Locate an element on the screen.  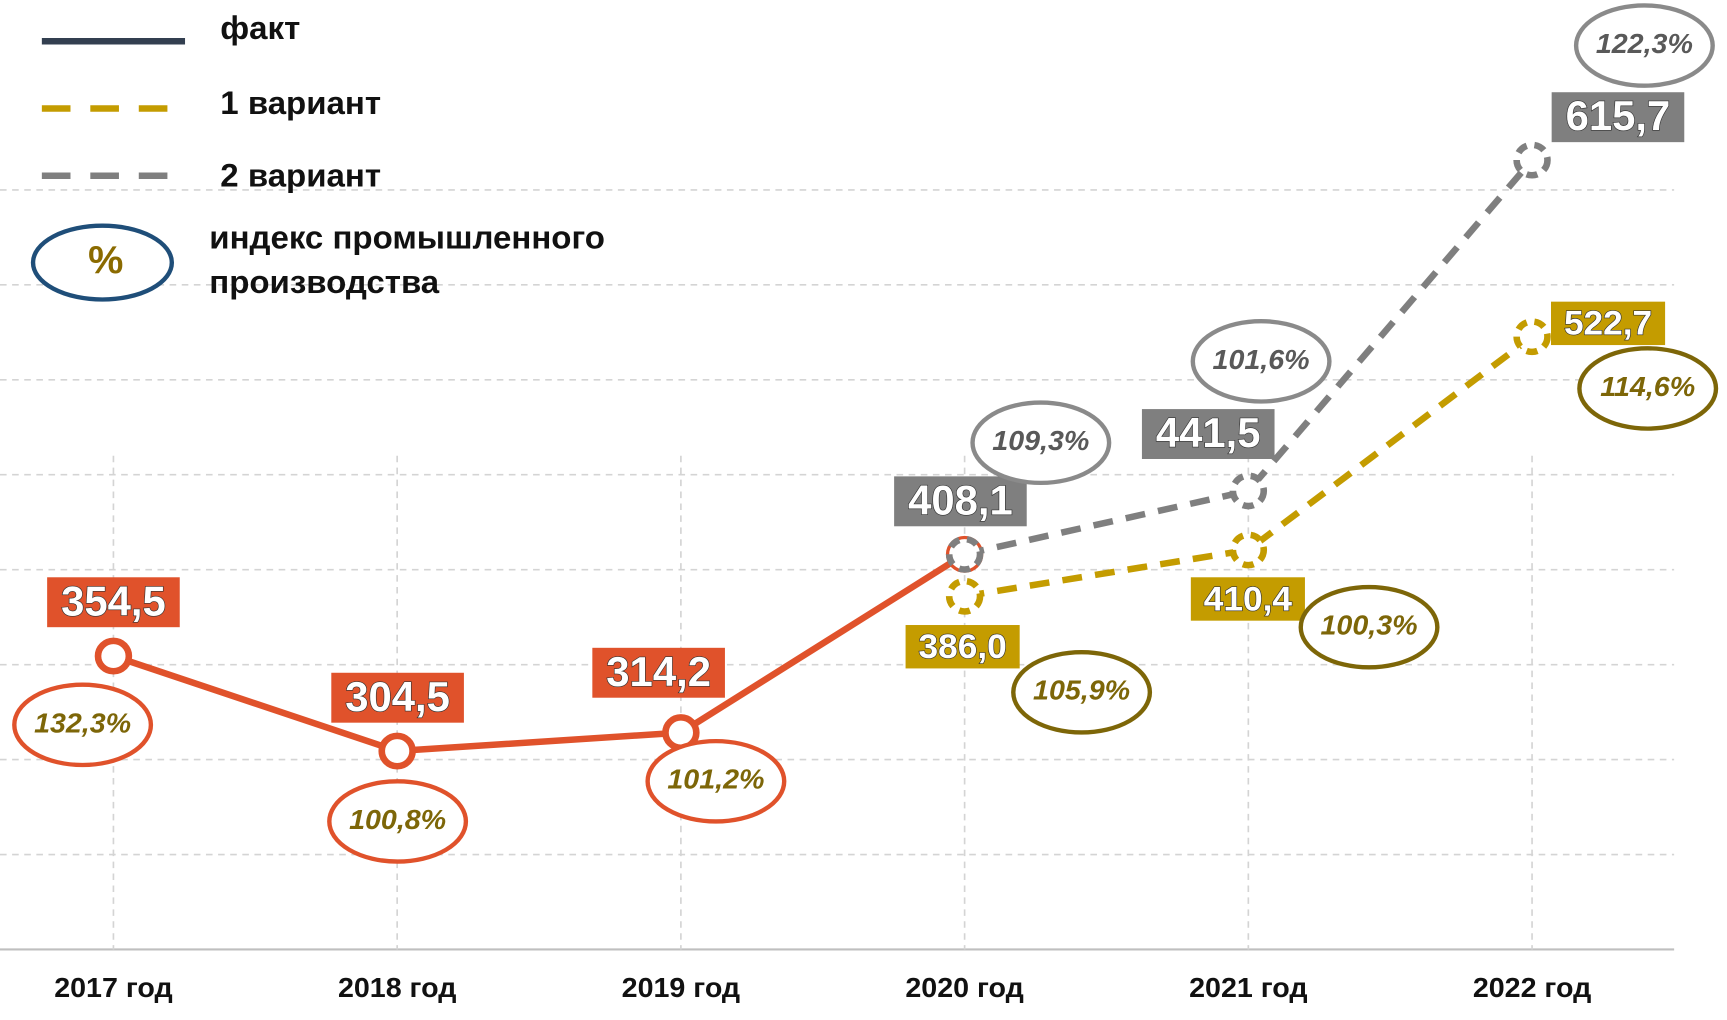
value-label: 522,7 is located at coordinates (1608, 323).